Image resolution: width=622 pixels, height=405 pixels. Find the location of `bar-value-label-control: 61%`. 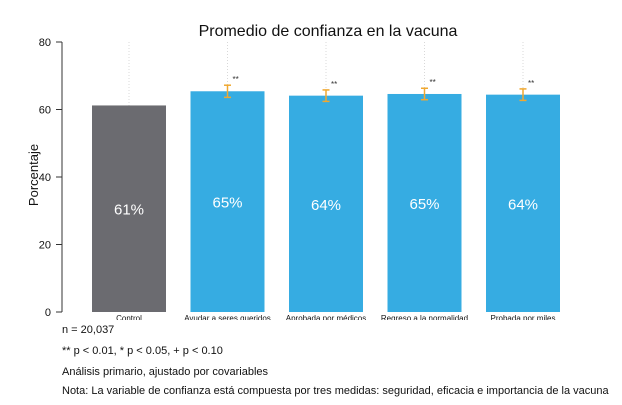

bar-value-label-control: 61% is located at coordinates (129, 210).